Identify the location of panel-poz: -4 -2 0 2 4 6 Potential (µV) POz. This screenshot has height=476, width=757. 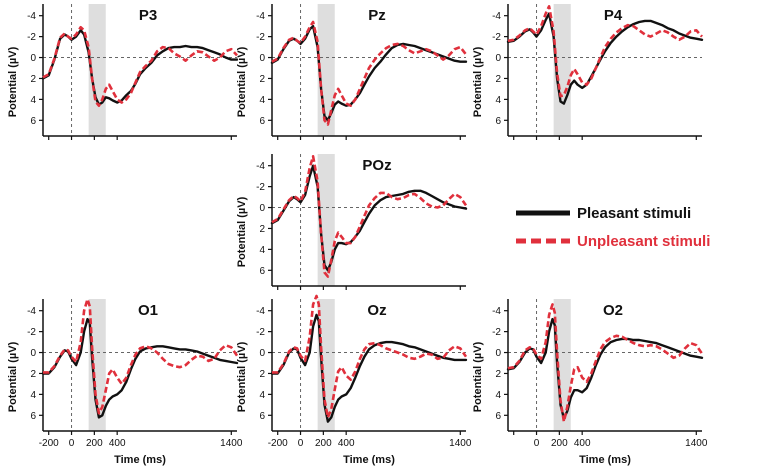
(352, 222).